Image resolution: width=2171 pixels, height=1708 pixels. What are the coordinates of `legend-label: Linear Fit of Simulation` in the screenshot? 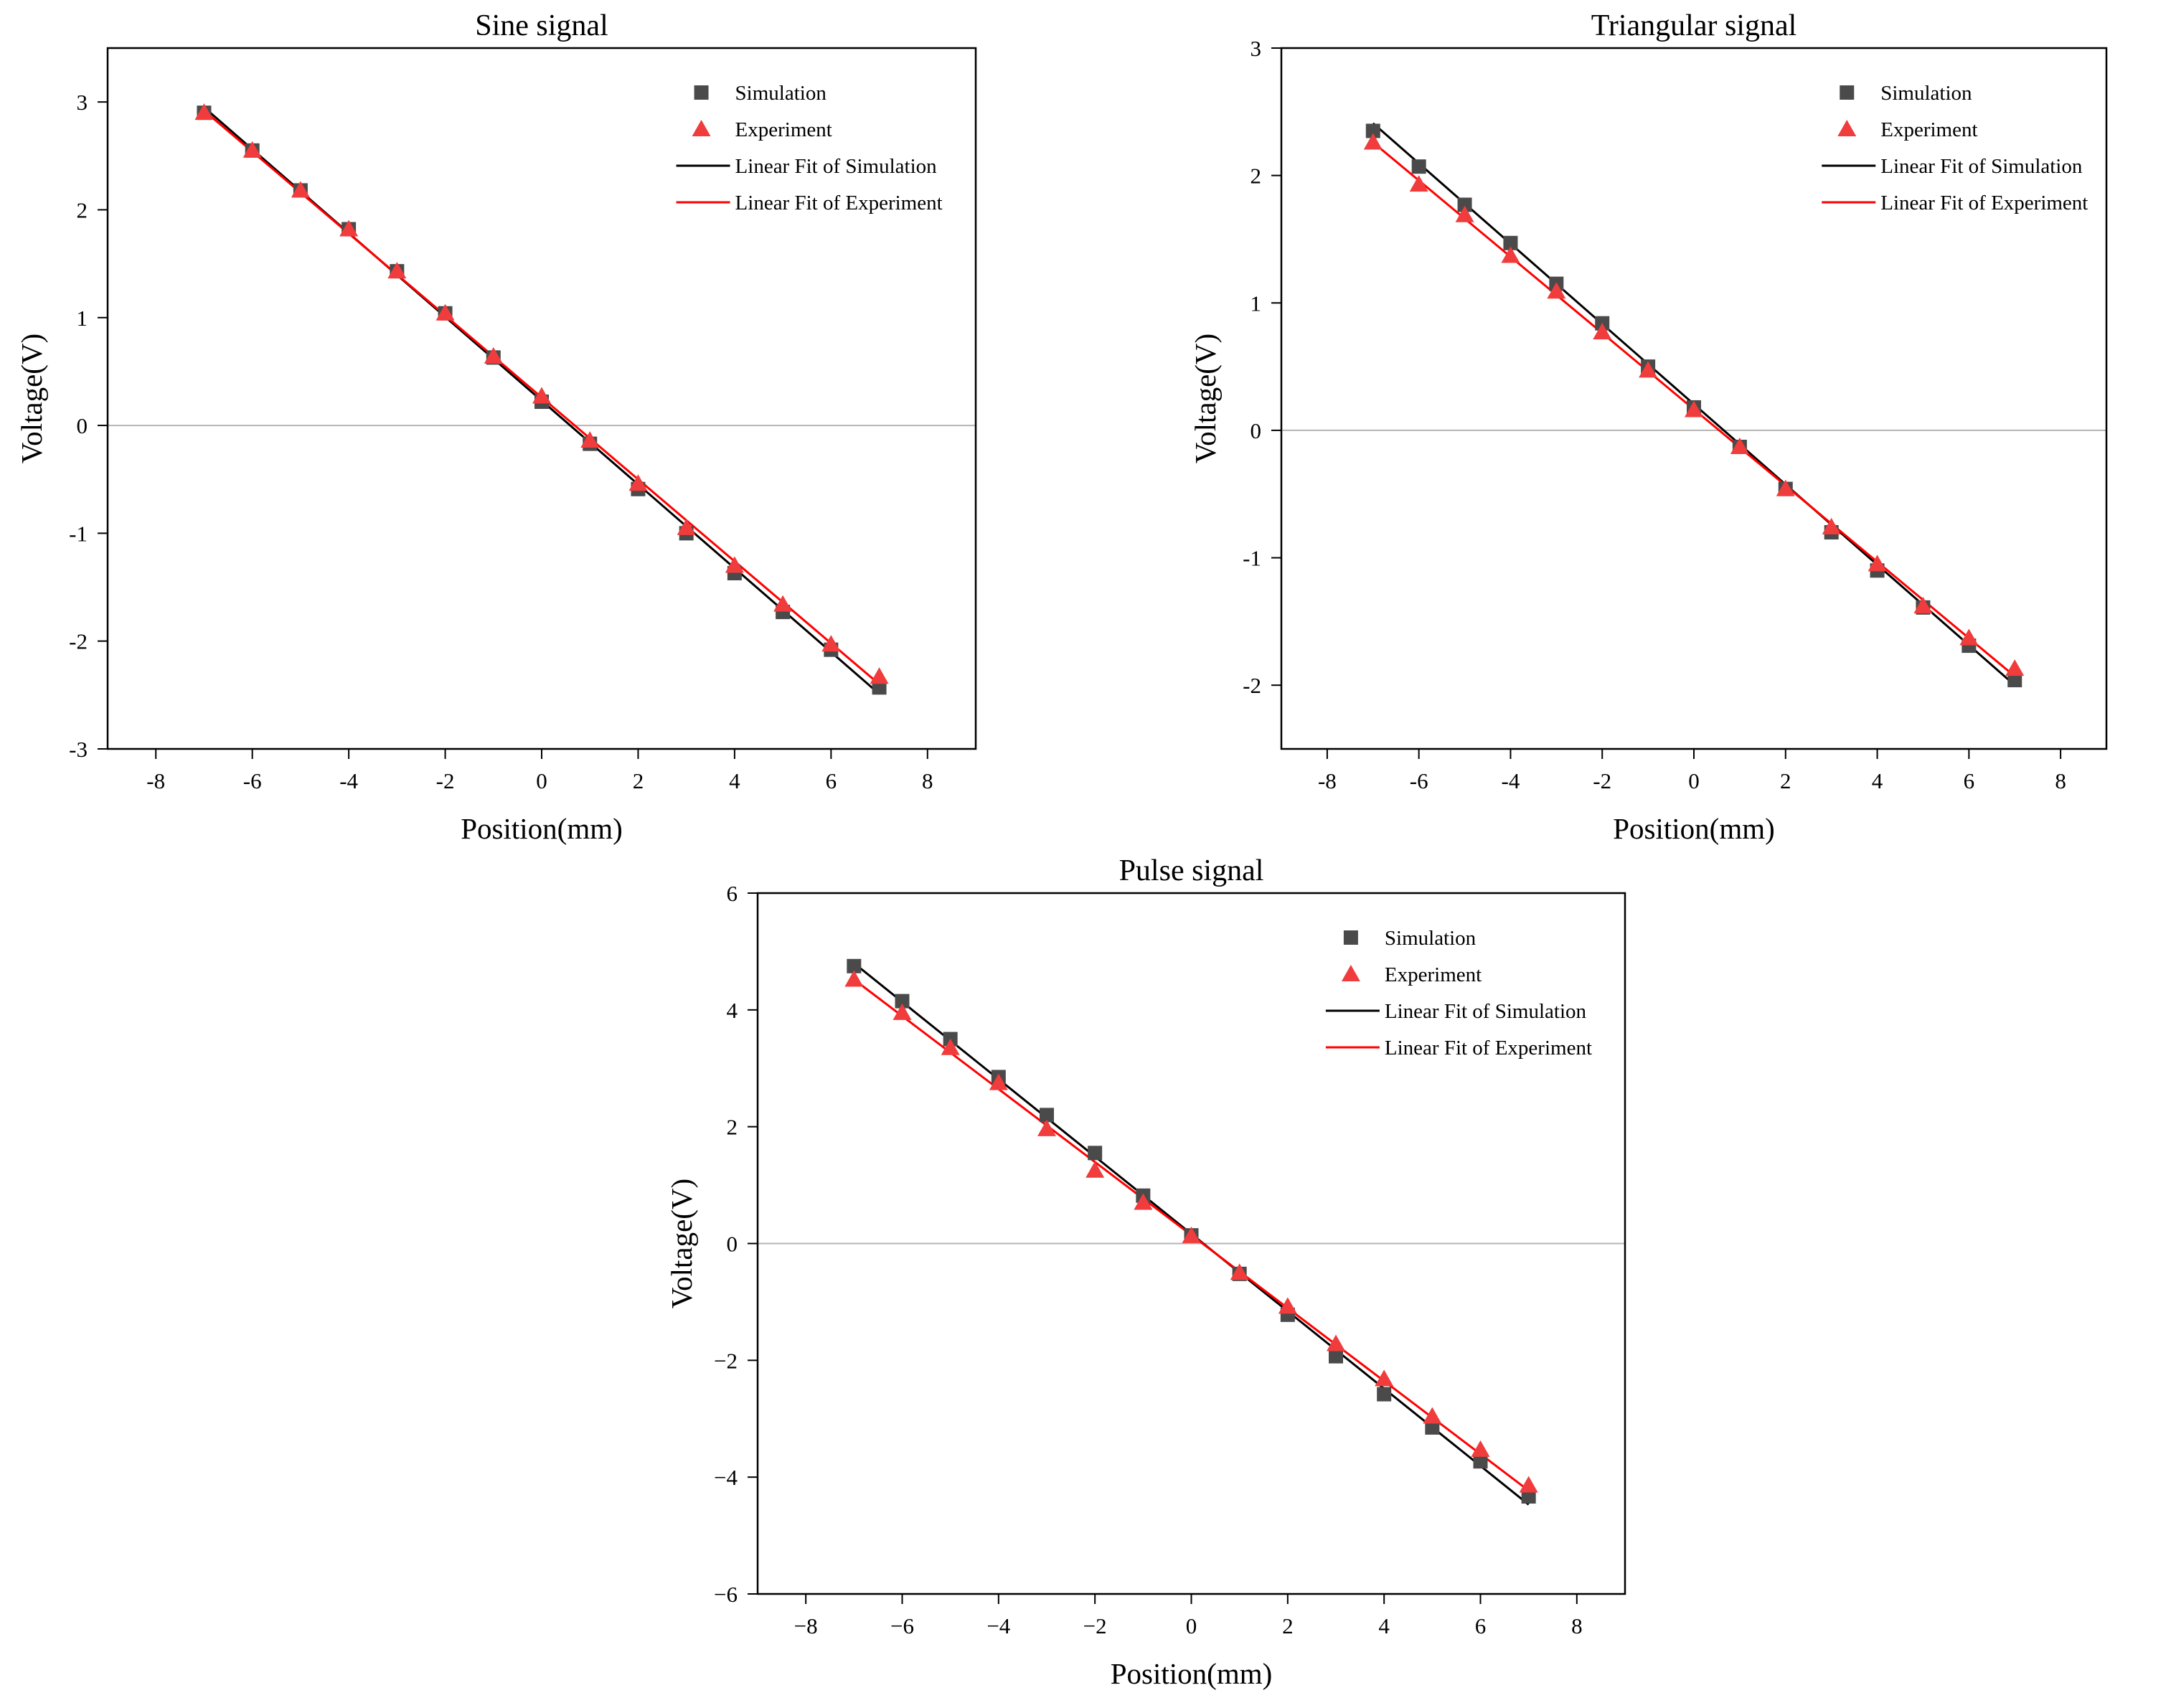 It's located at (1486, 1011).